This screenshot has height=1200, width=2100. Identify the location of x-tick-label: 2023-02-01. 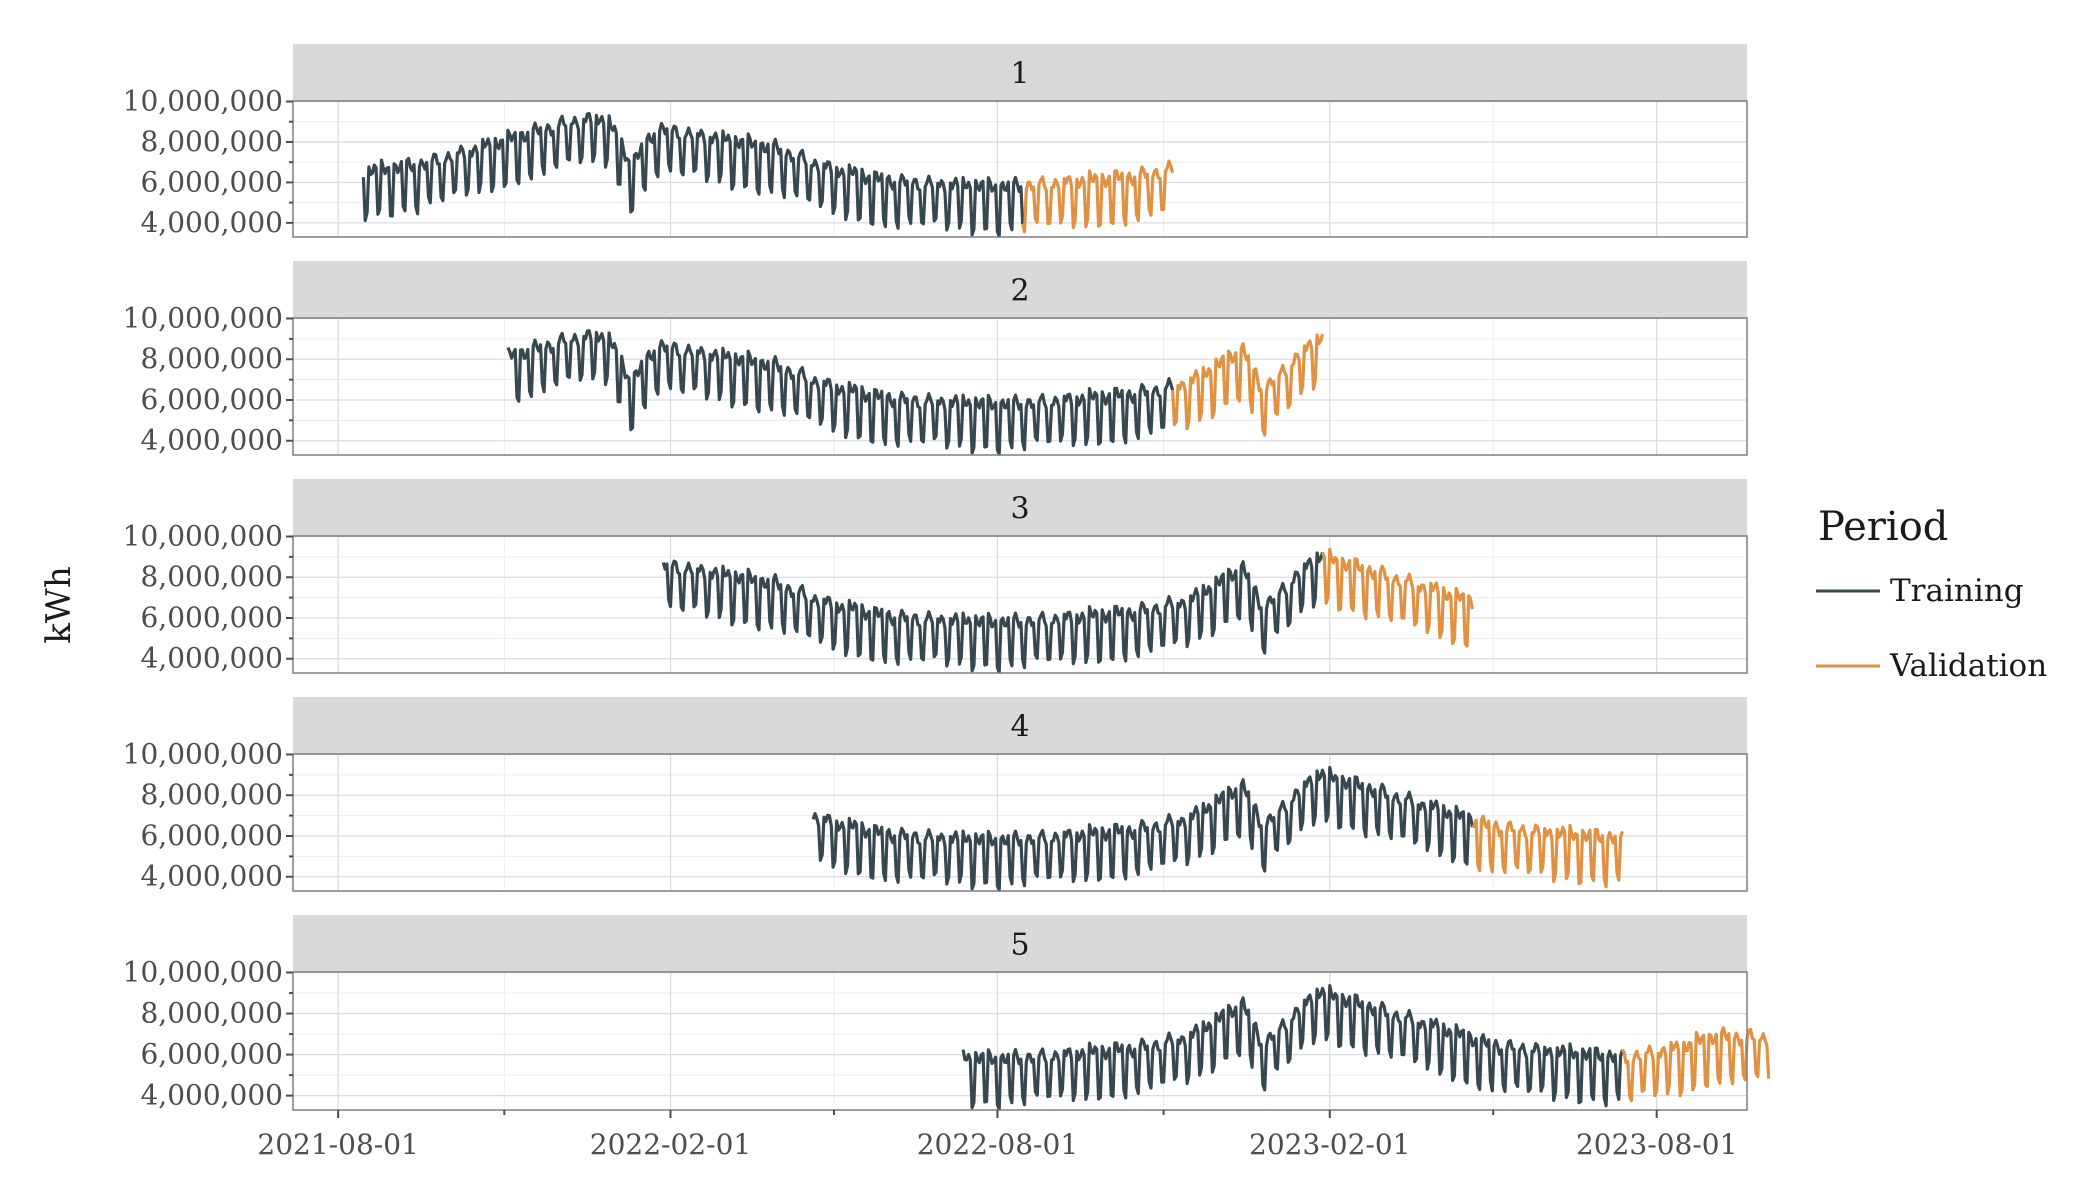
(1329, 1144).